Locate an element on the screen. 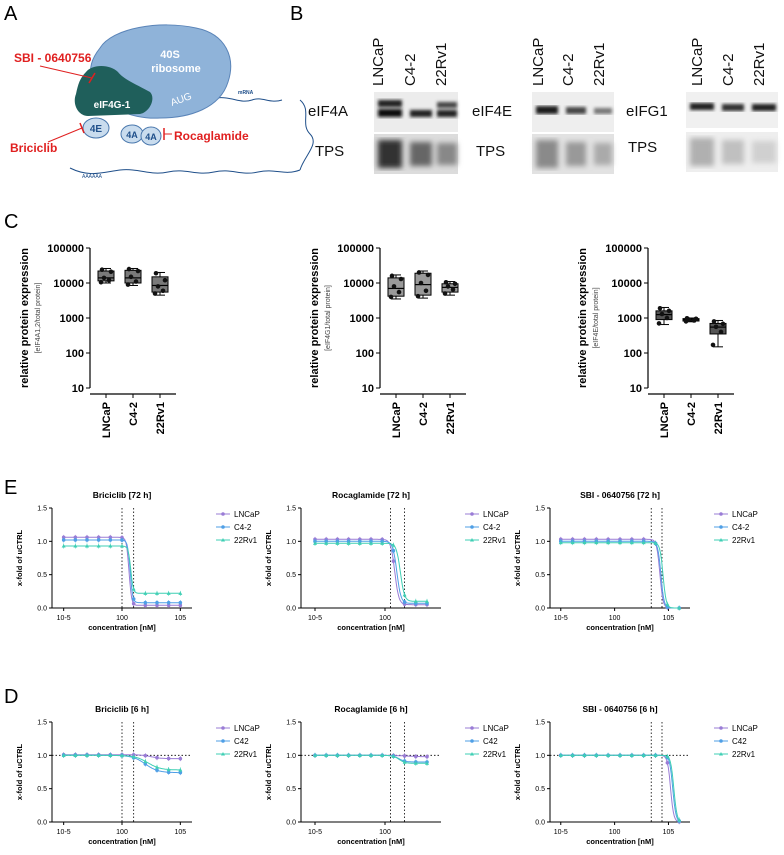 The width and height of the screenshot is (784, 855). panel-letter-d: D is located at coordinates (11, 697).